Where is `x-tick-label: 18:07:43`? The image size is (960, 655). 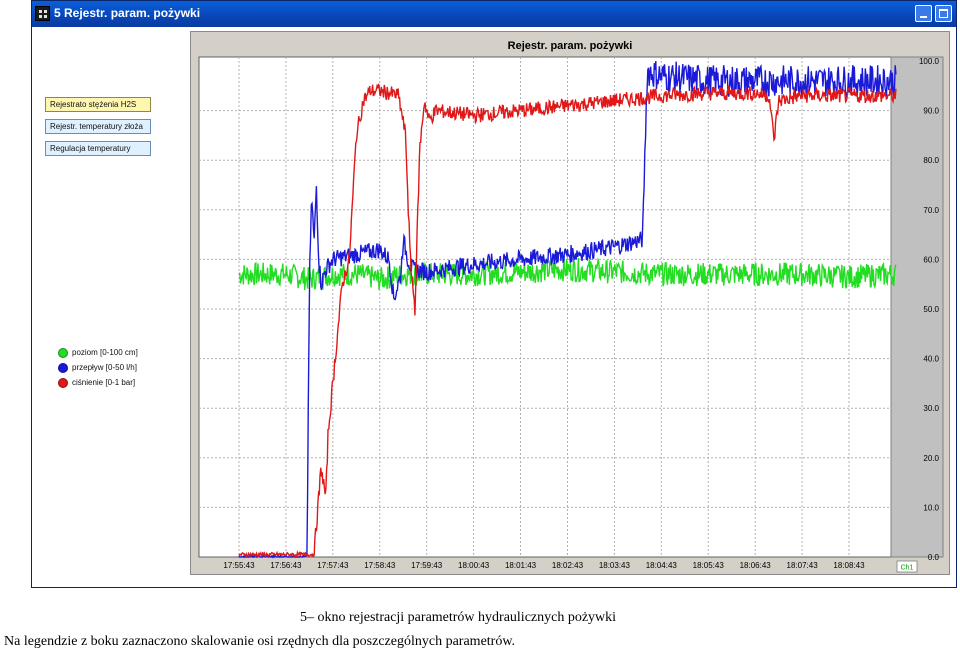 x-tick-label: 18:07:43 is located at coordinates (803, 565).